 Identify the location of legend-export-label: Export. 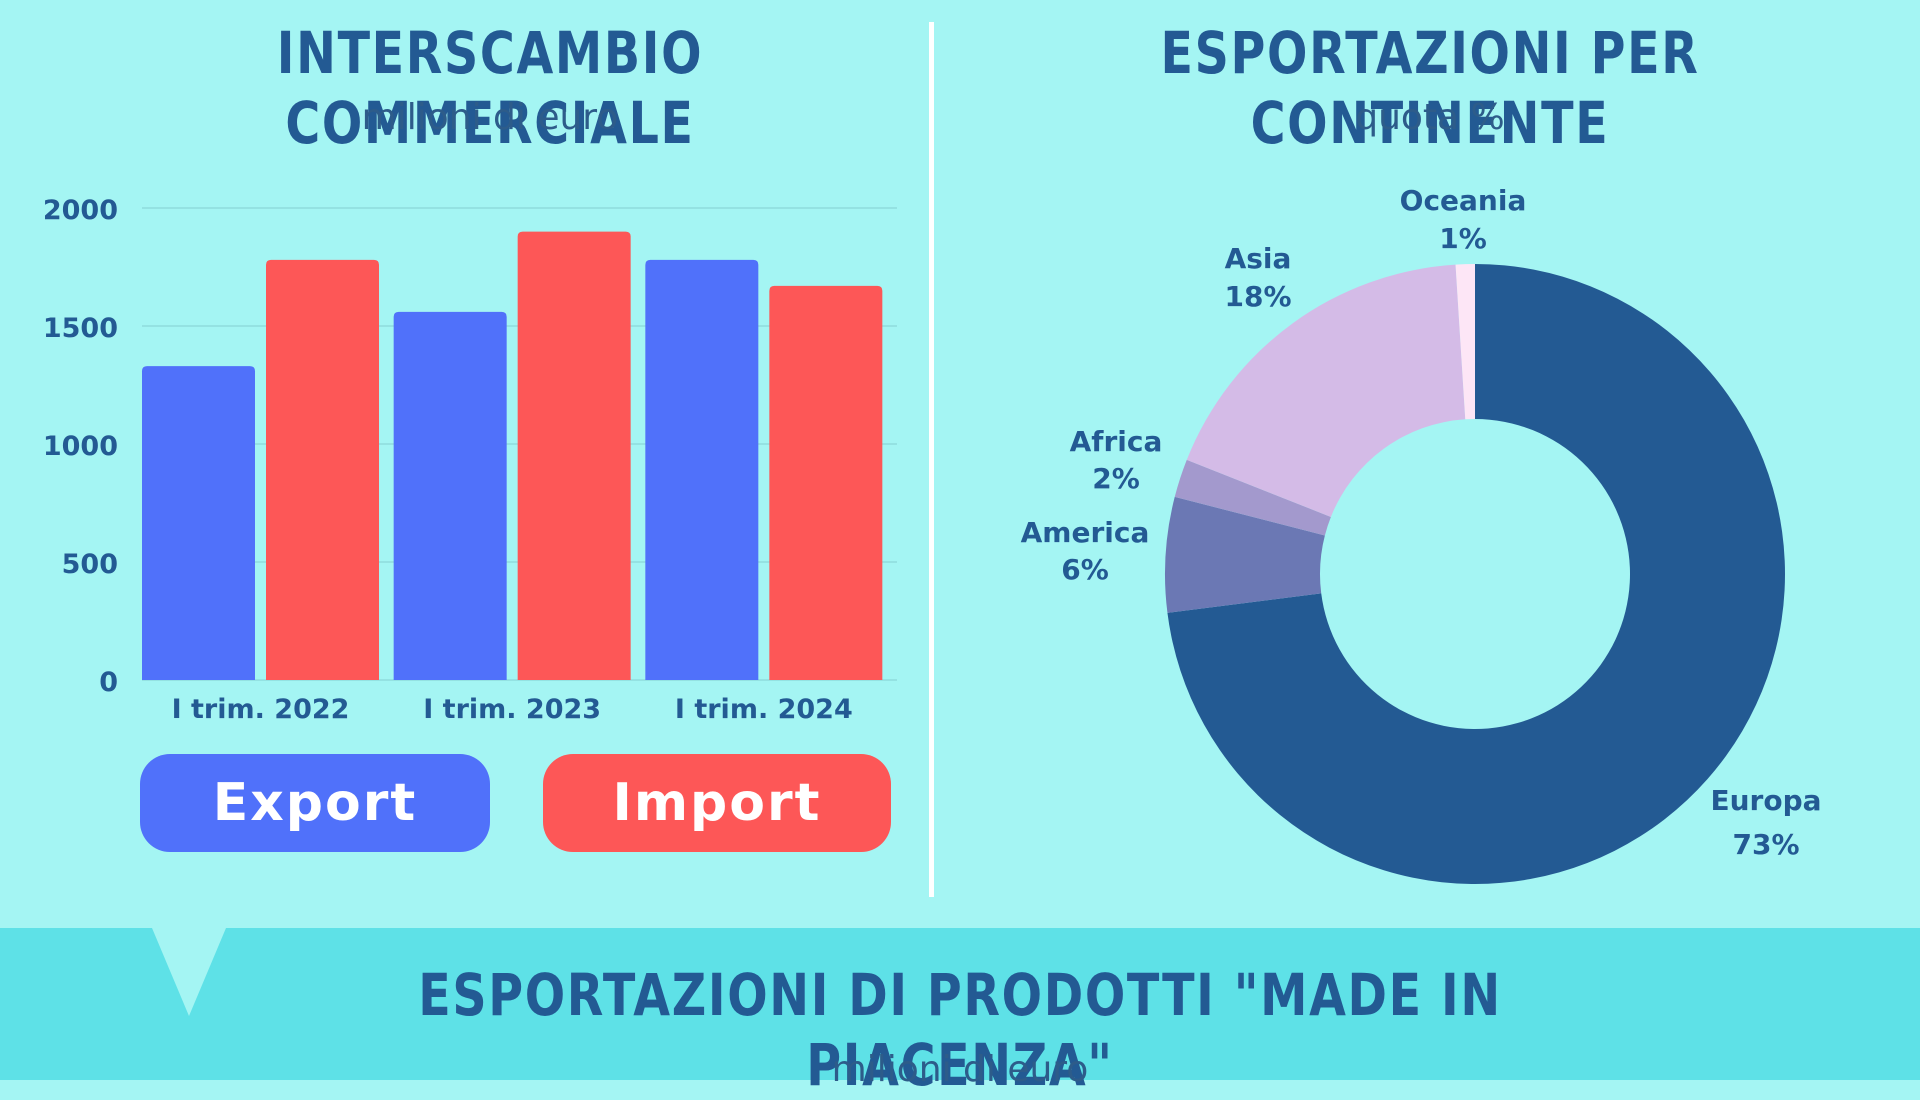
(315, 803).